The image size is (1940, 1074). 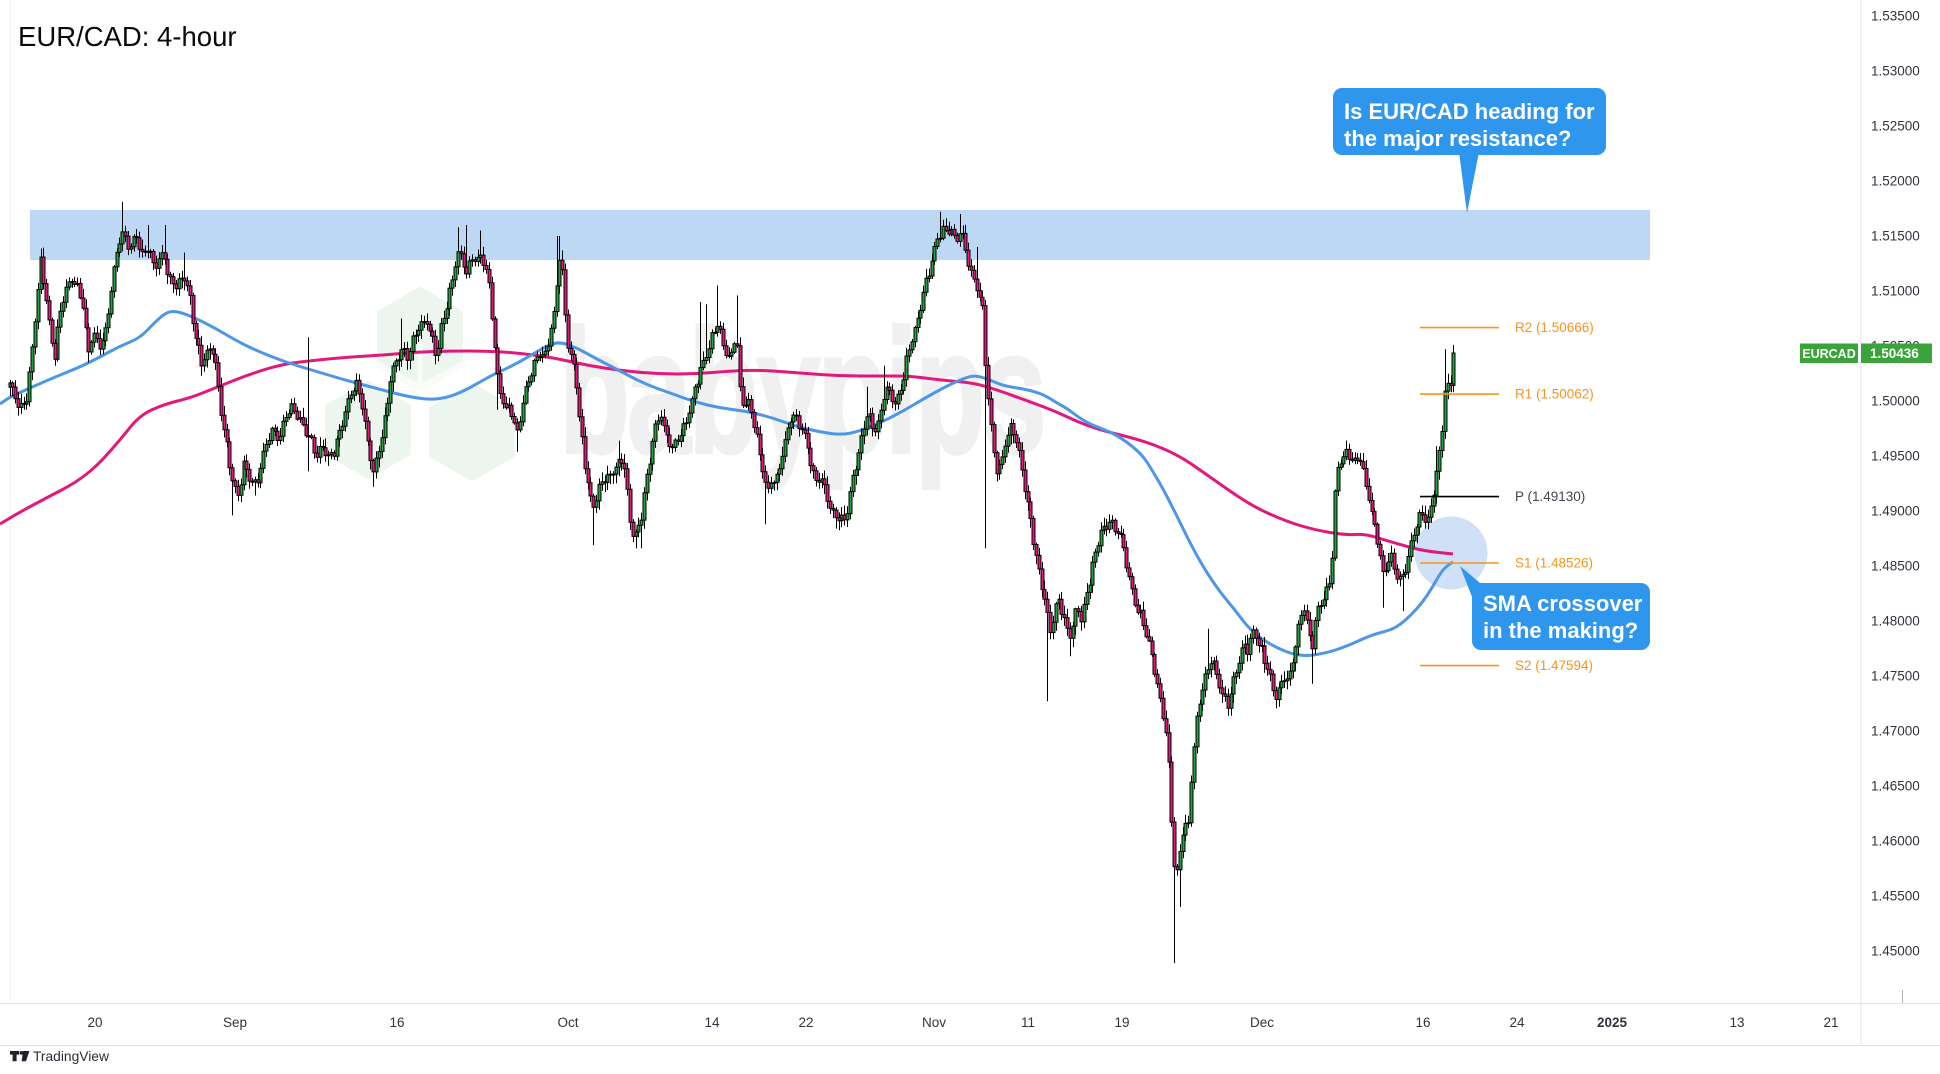 What do you see at coordinates (1736, 1022) in the screenshot?
I see `svg-text: 13` at bounding box center [1736, 1022].